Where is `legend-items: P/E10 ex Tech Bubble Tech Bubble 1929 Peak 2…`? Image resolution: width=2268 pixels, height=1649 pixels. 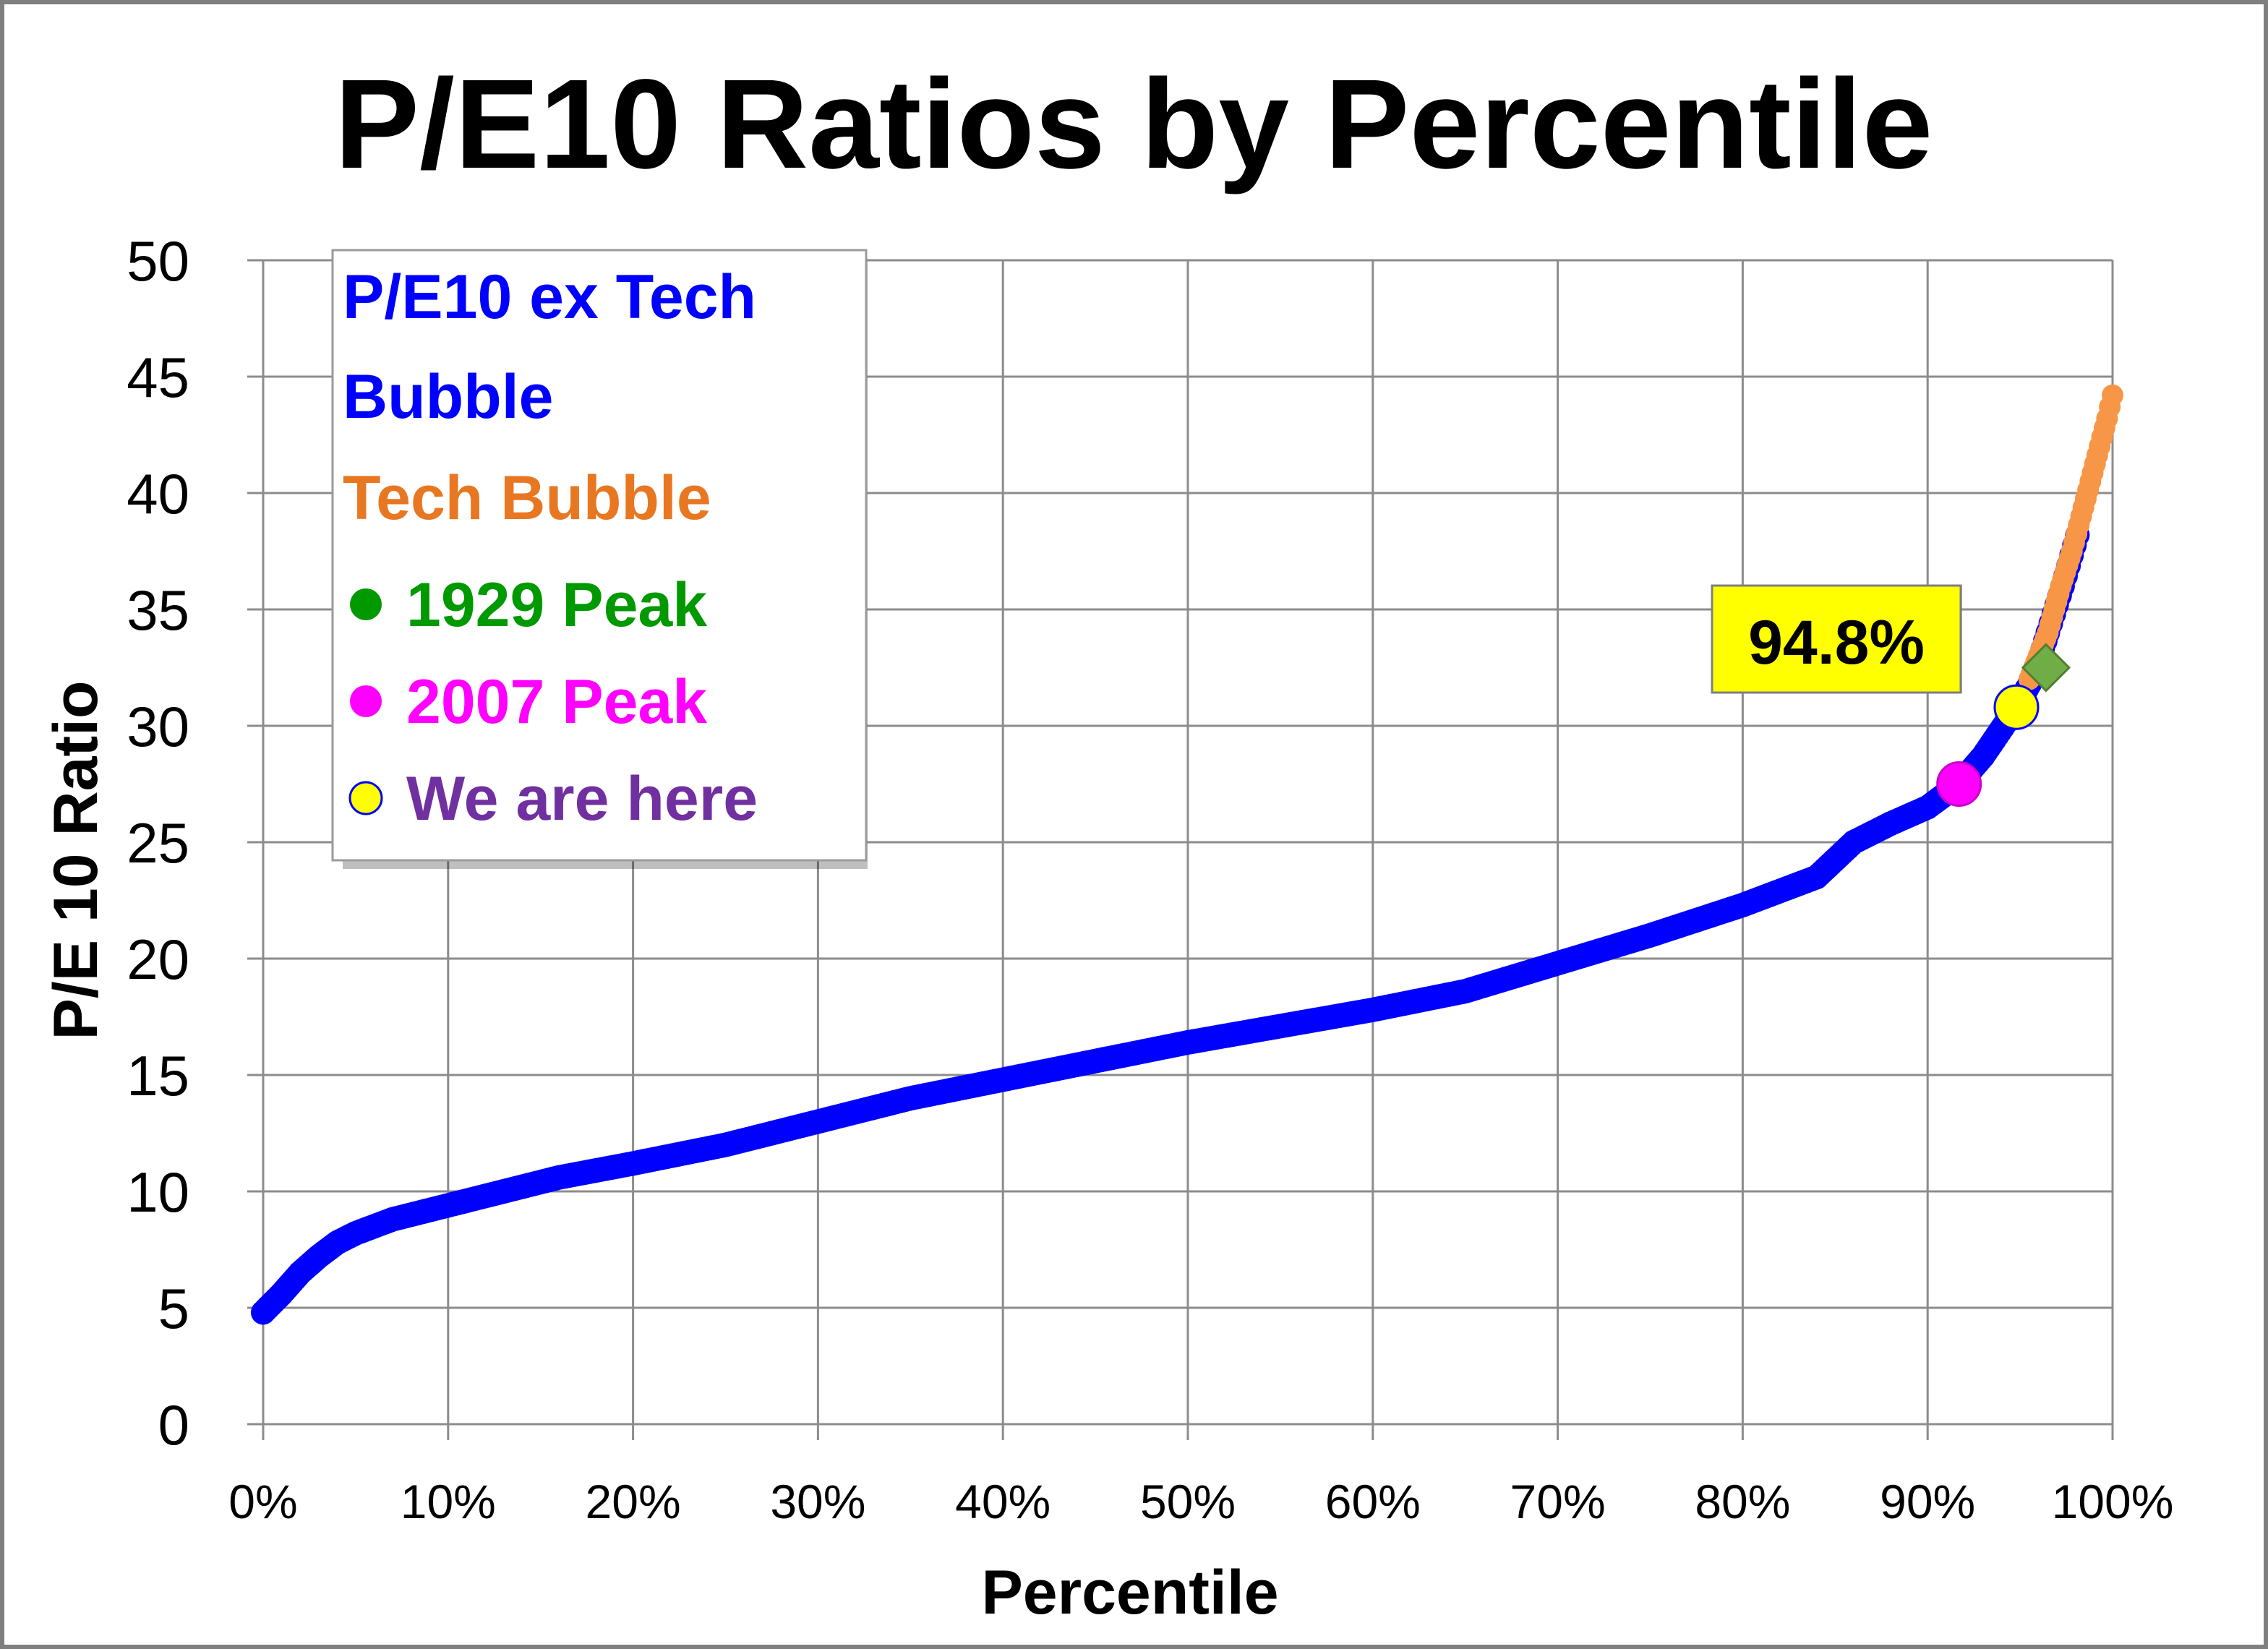 legend-items: P/E10 ex Tech Bubble Tech Bubble 1929 Peak 2… is located at coordinates (550, 548).